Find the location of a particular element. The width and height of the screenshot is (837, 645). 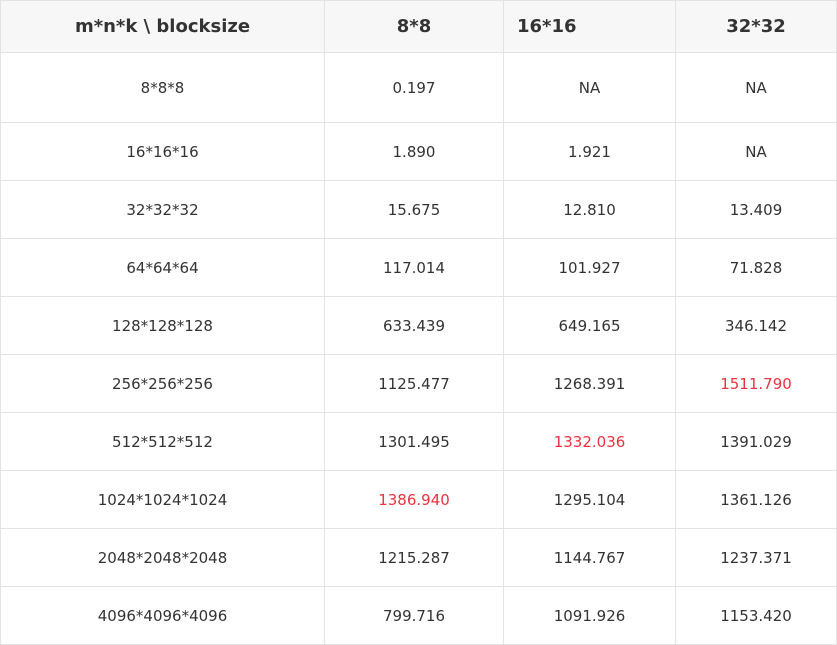

matrix-size-cell: 128*128*128 is located at coordinates (162, 325).